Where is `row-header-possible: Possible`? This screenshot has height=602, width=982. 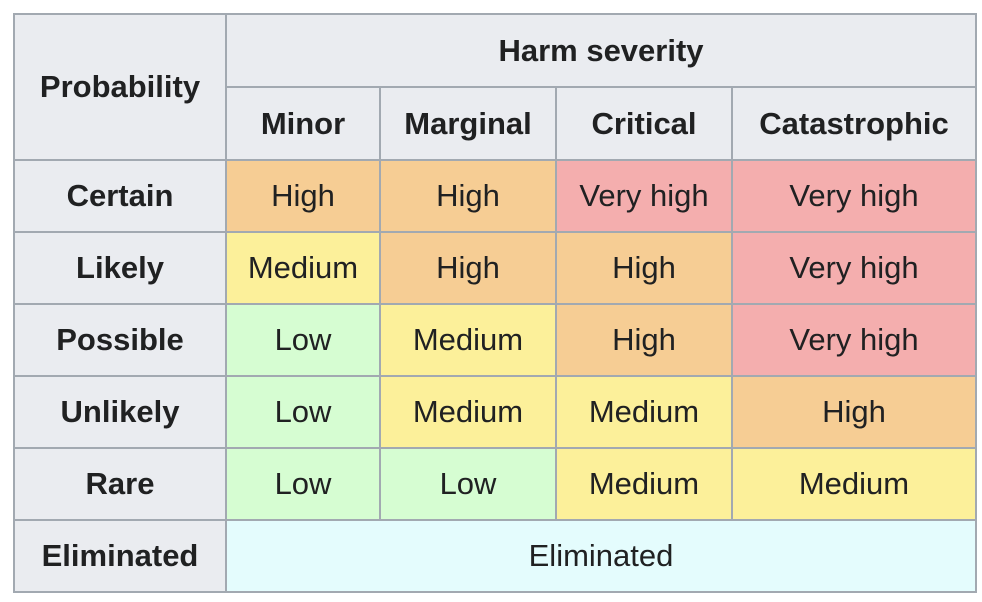 row-header-possible: Possible is located at coordinates (120, 340).